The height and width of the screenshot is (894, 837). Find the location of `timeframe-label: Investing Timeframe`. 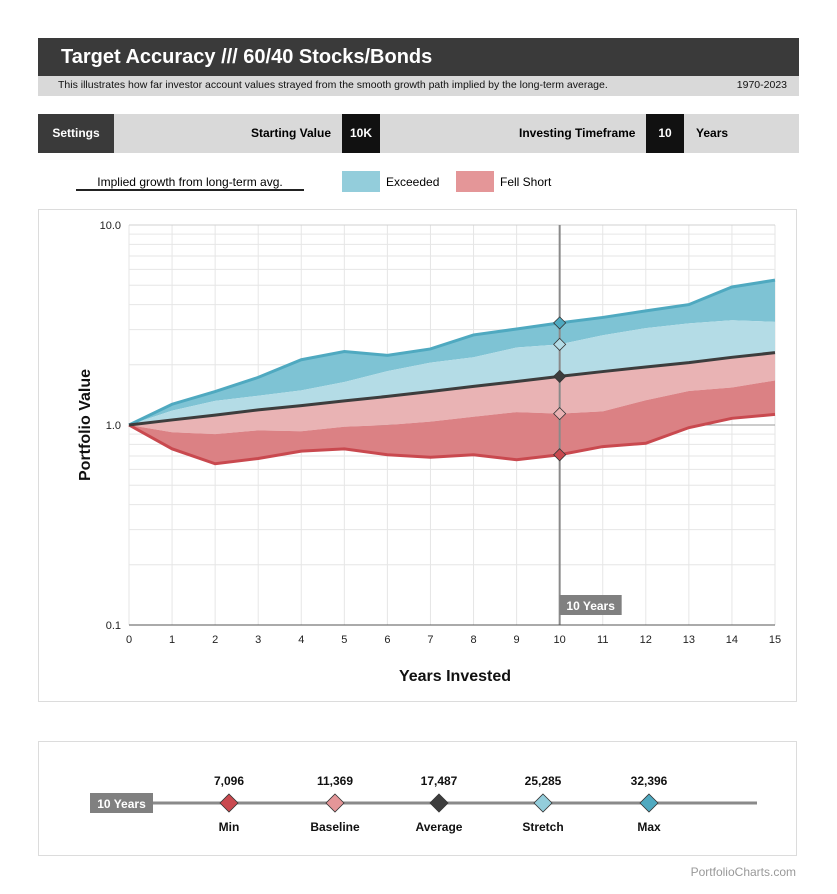

timeframe-label: Investing Timeframe is located at coordinates (577, 133).